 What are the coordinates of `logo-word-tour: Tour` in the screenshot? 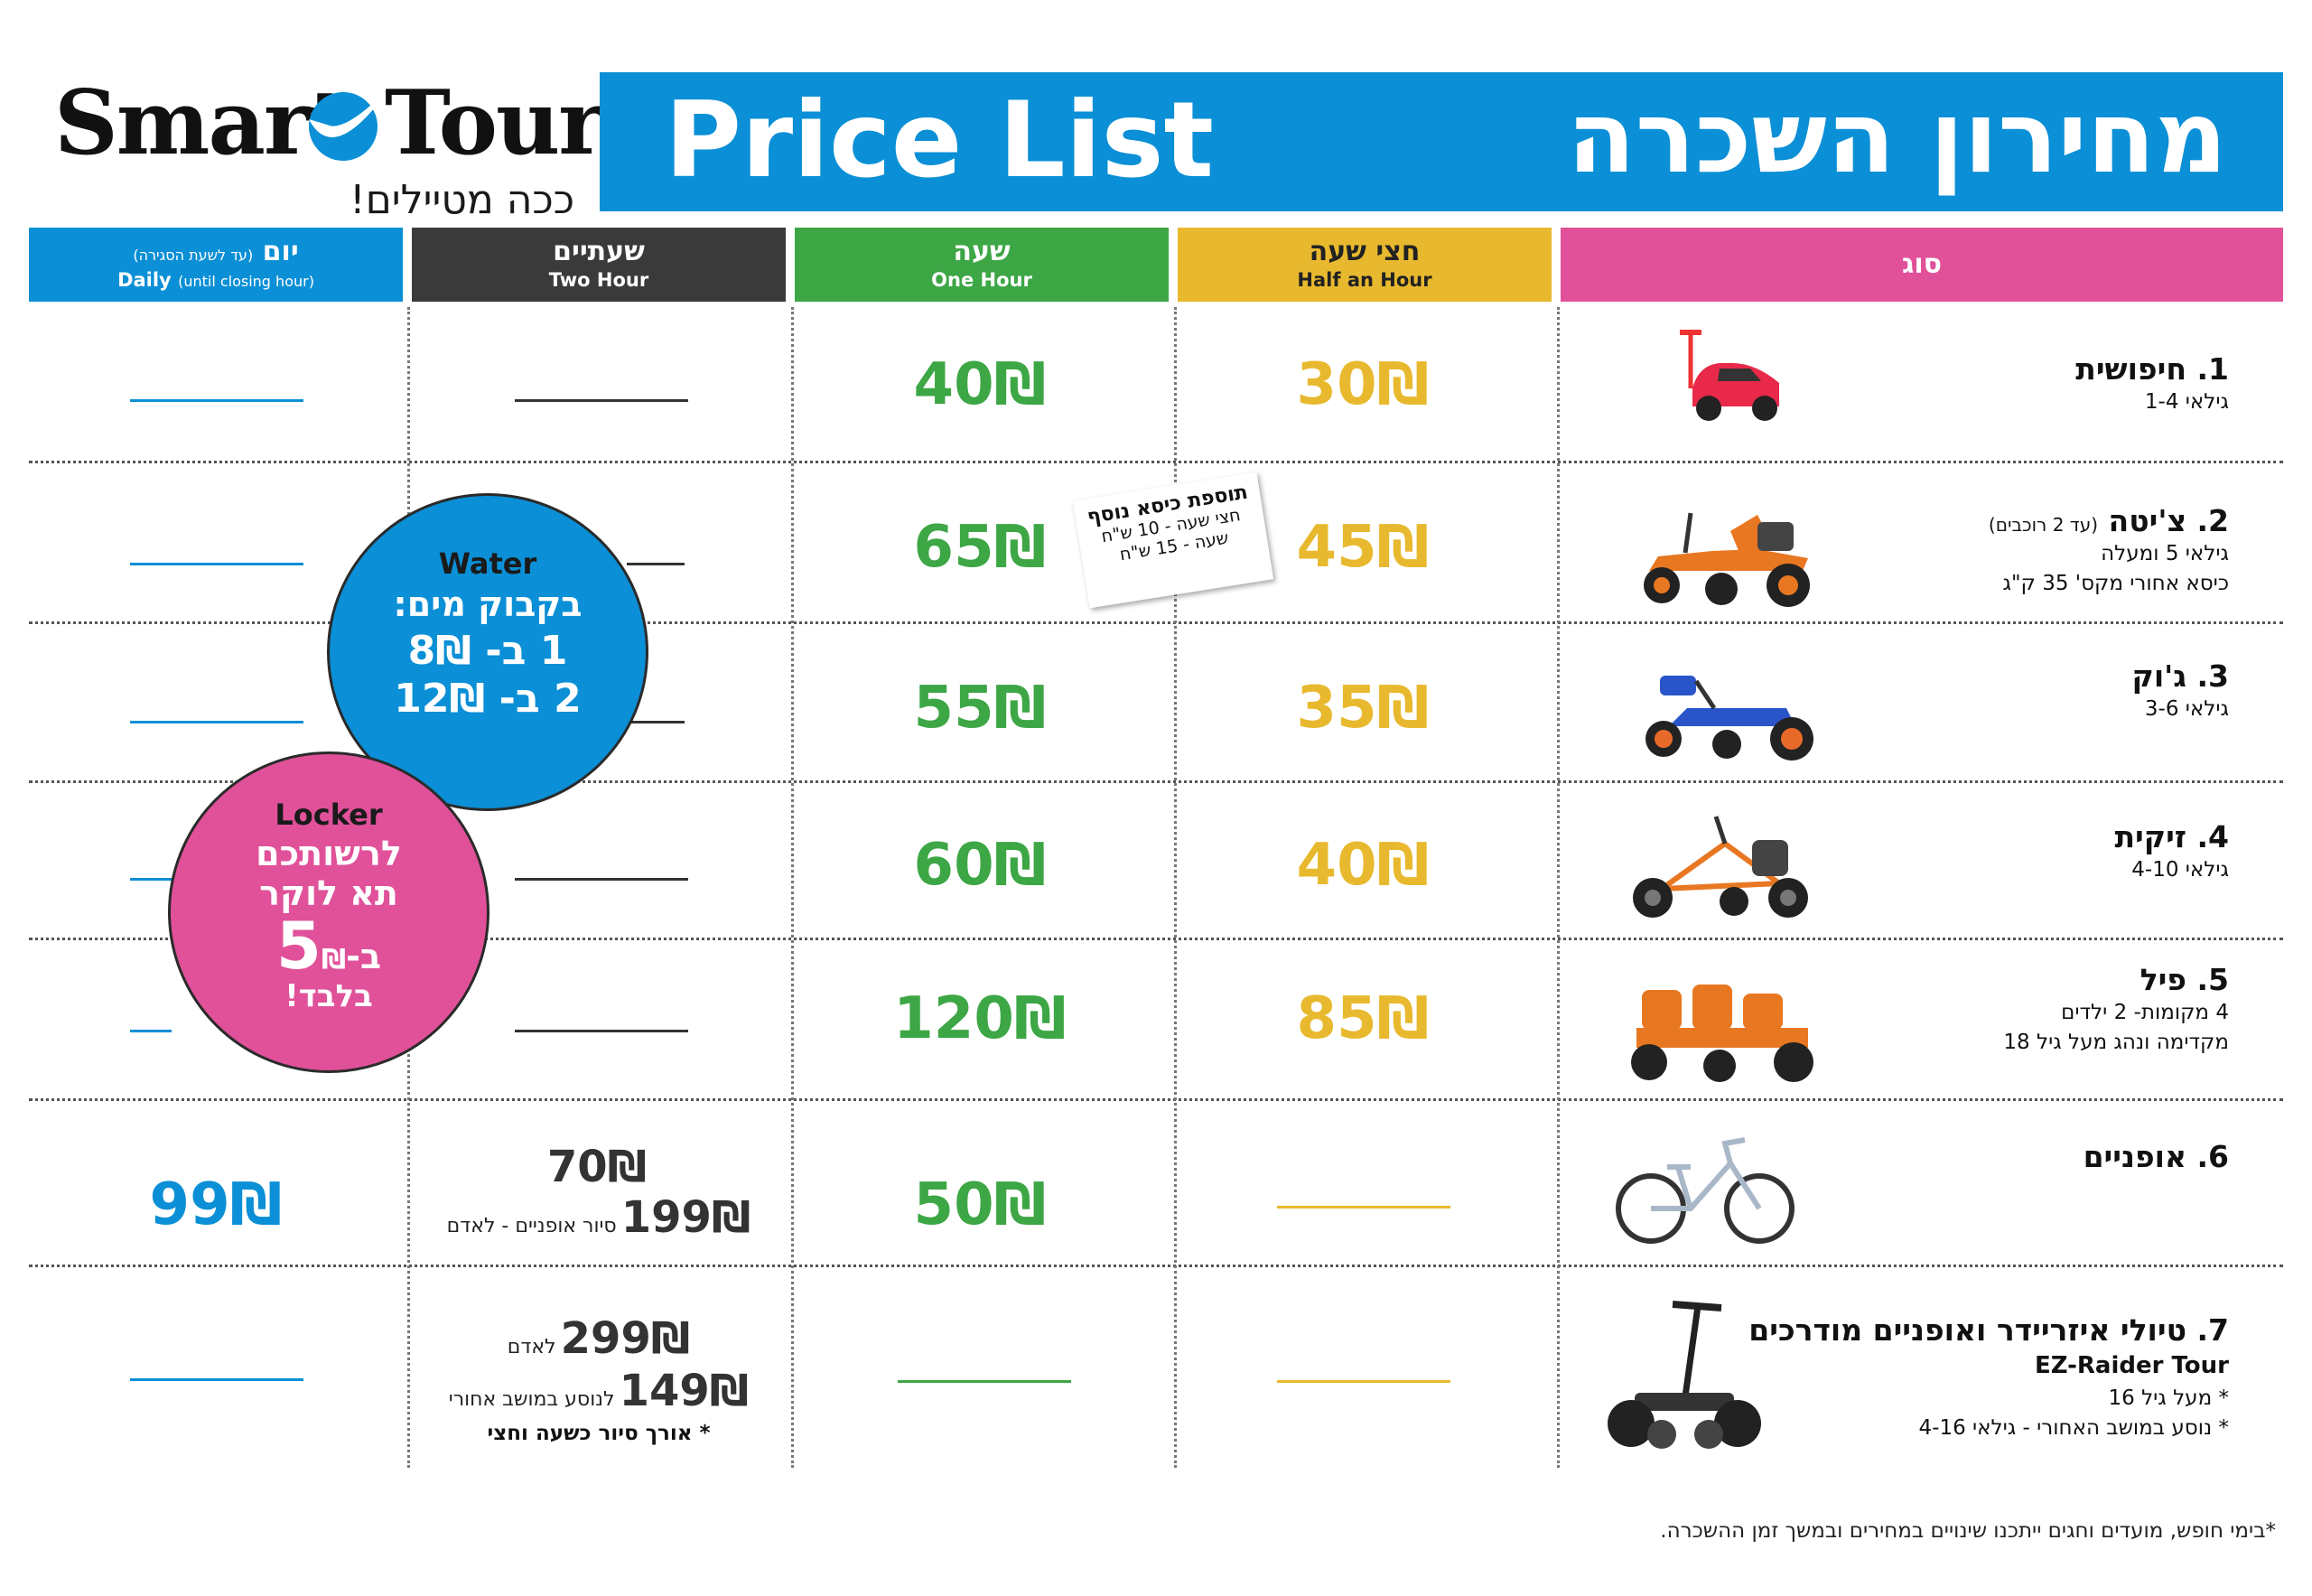 It's located at (495, 123).